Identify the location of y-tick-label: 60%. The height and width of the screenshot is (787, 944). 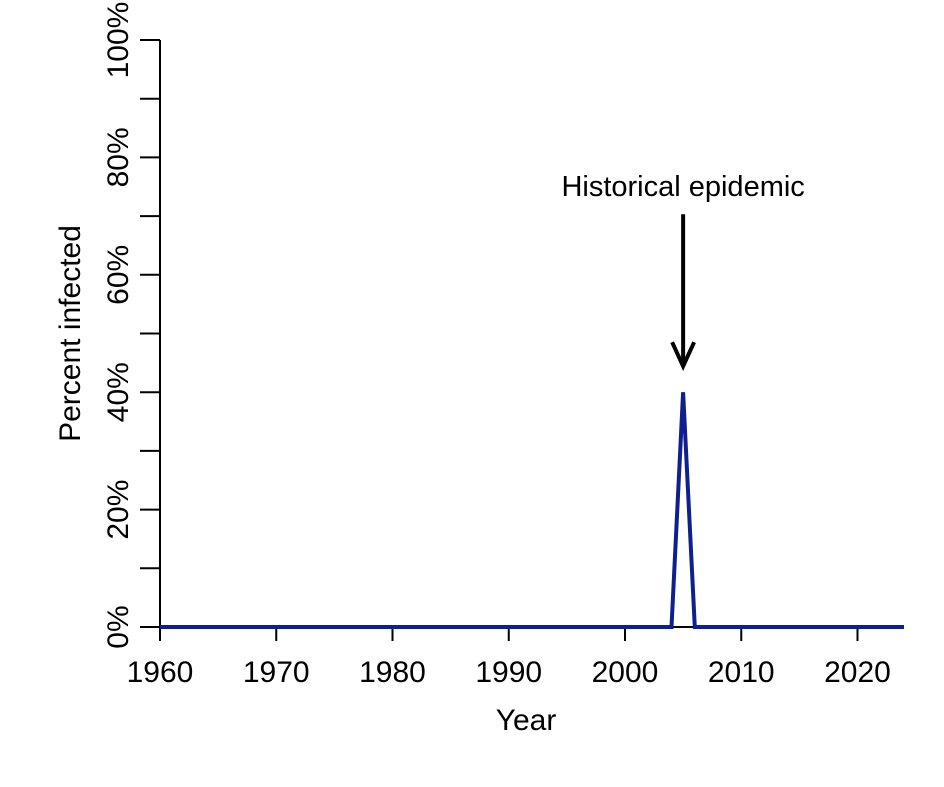
(118, 275).